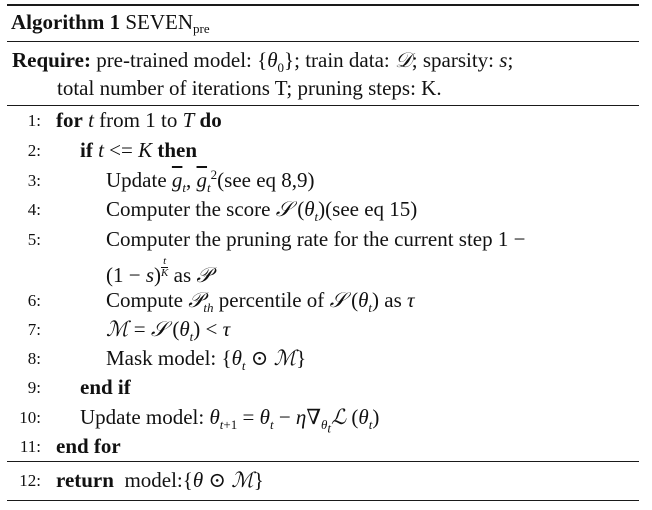 The width and height of the screenshot is (652, 510). Describe the element at coordinates (201, 28) in the screenshot. I see `algorithm-name-subscript: pre` at that location.